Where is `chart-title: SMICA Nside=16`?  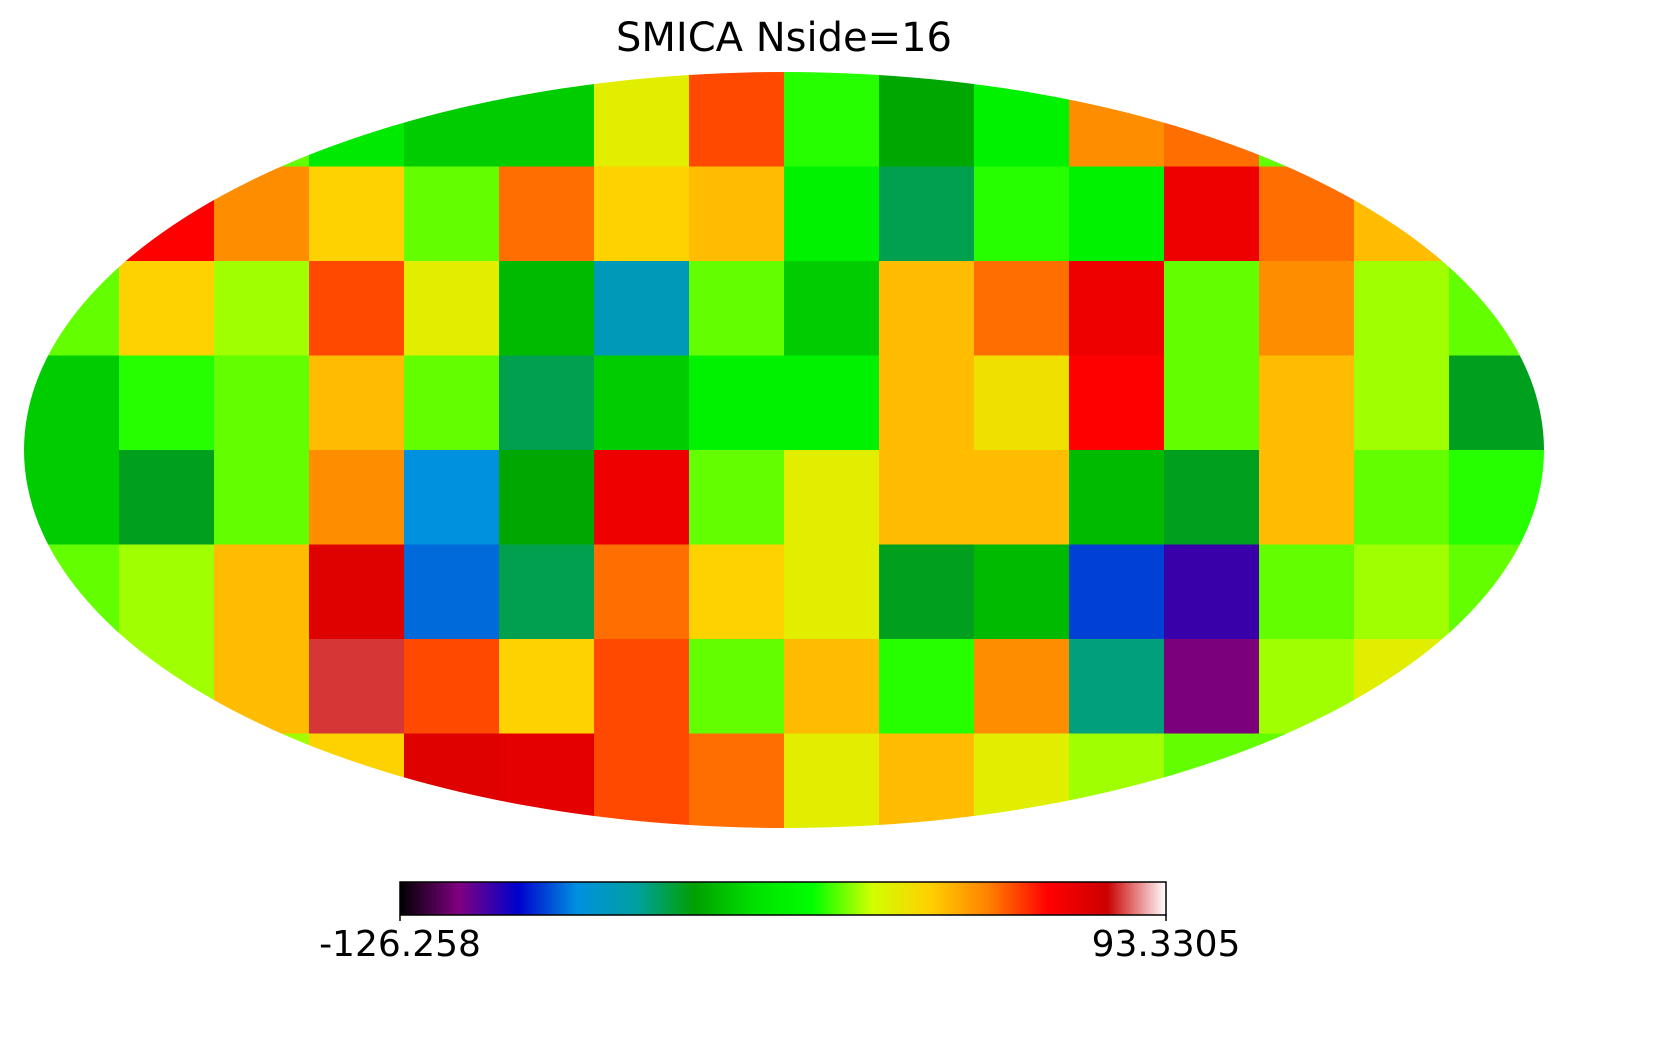 chart-title: SMICA Nside=16 is located at coordinates (784, 38).